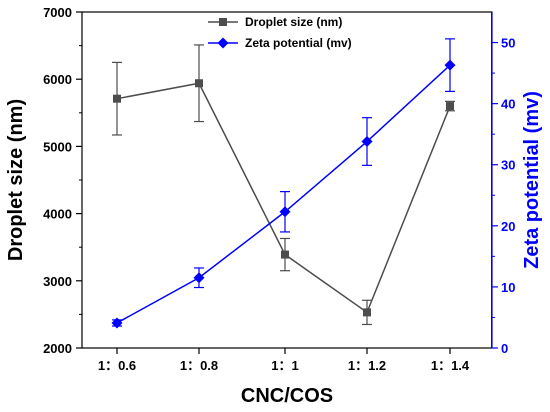 Image resolution: width=550 pixels, height=412 pixels. I want to click on left-y-tick-label: 3000, so click(57, 281).